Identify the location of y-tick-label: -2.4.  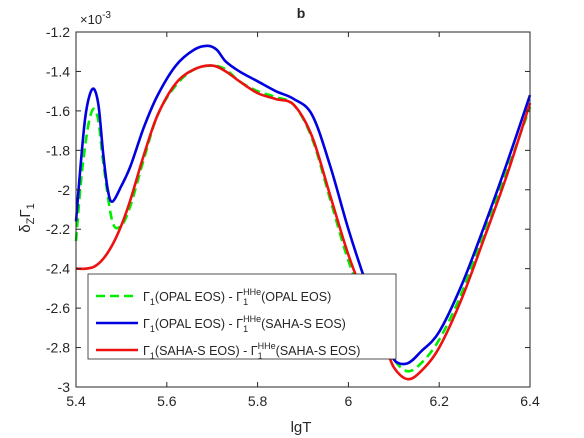
(58, 269).